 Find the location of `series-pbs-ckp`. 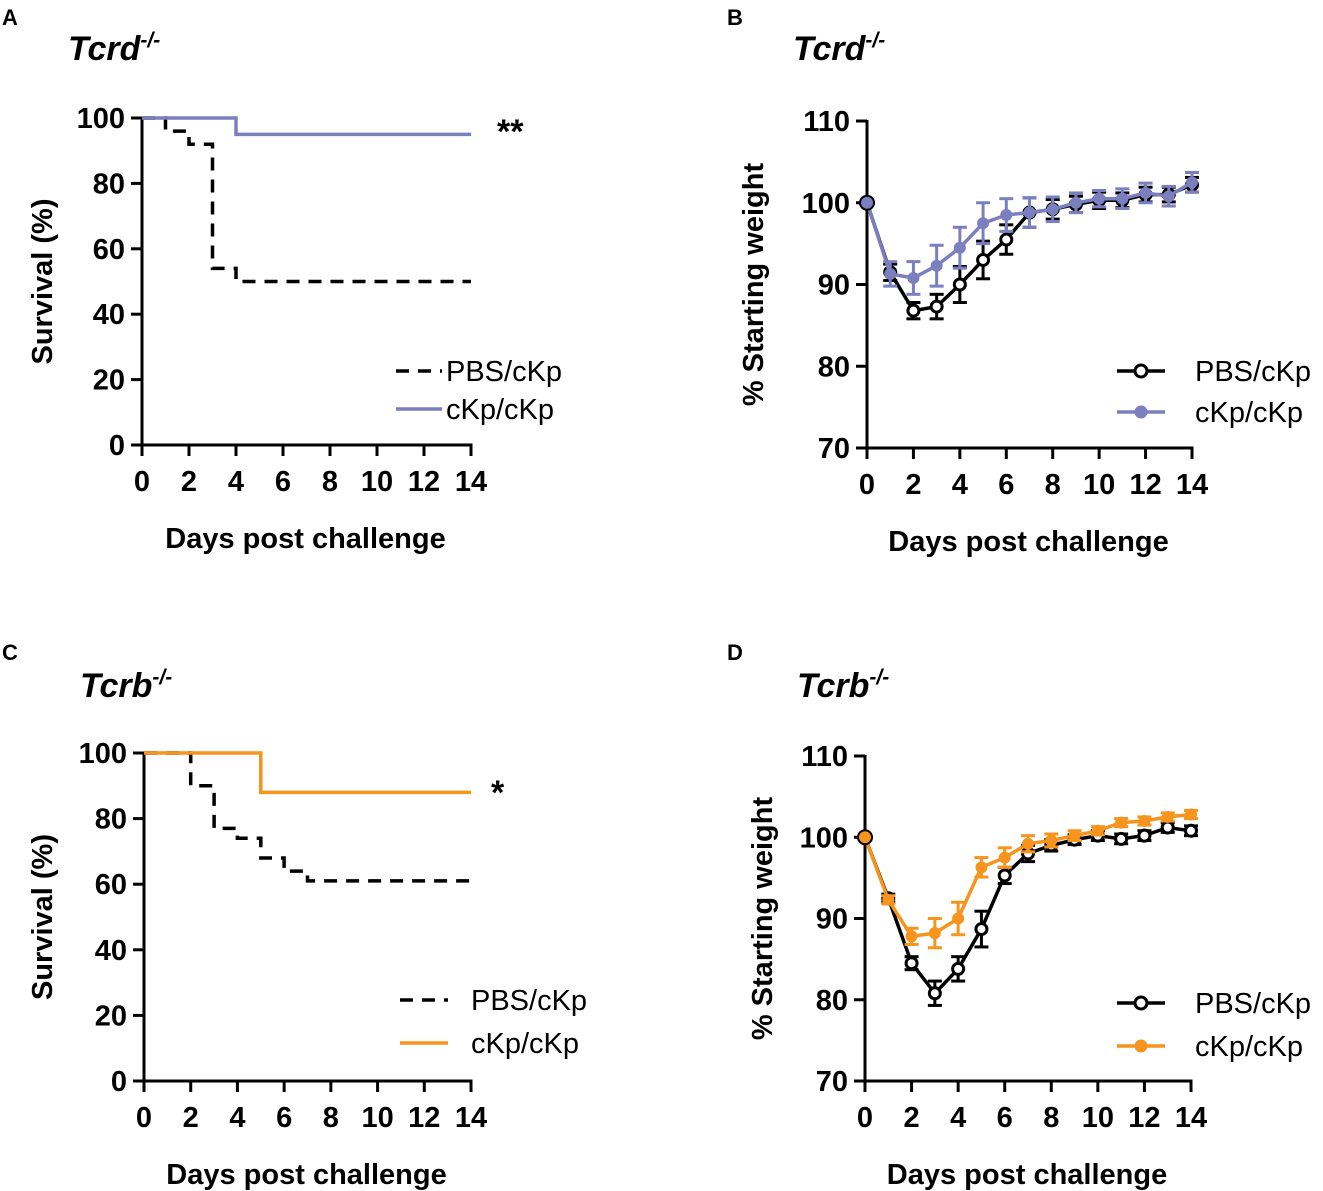

series-pbs-ckp is located at coordinates (307, 817).